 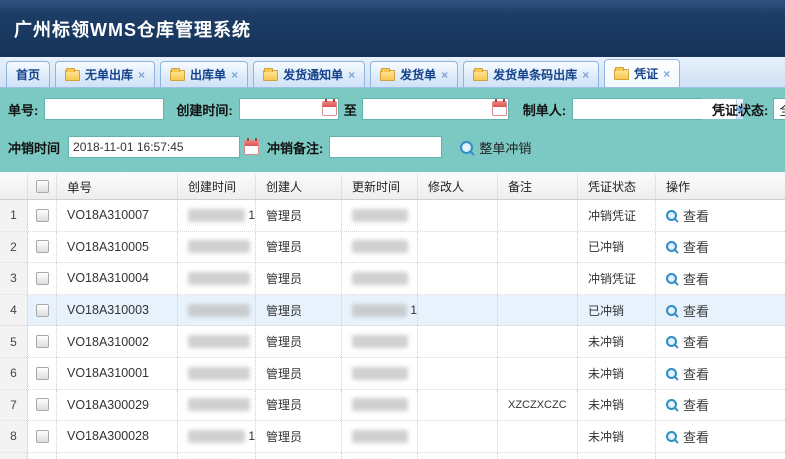 What do you see at coordinates (73, 74) in the screenshot?
I see `folder-icon` at bounding box center [73, 74].